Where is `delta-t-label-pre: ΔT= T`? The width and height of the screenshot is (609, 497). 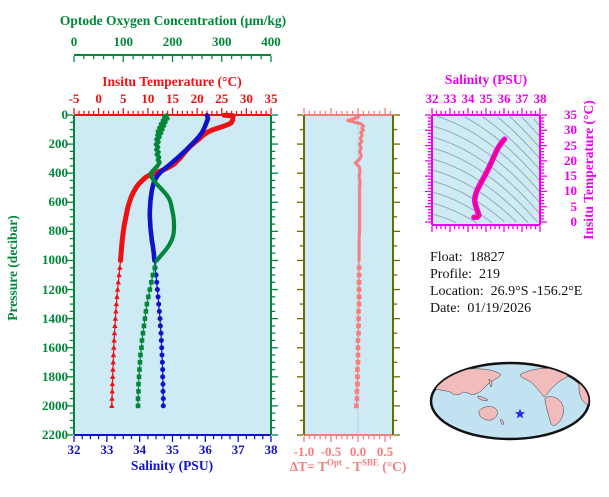
delta-t-label-pre: ΔT= T is located at coordinates (308, 466).